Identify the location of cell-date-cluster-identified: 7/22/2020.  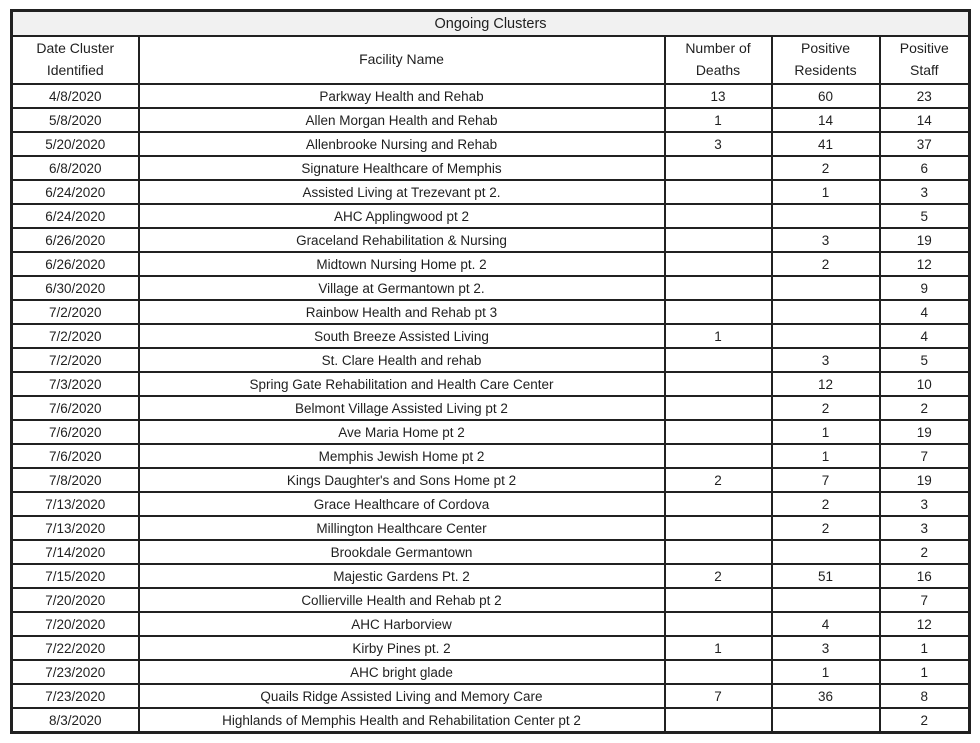
(75, 648).